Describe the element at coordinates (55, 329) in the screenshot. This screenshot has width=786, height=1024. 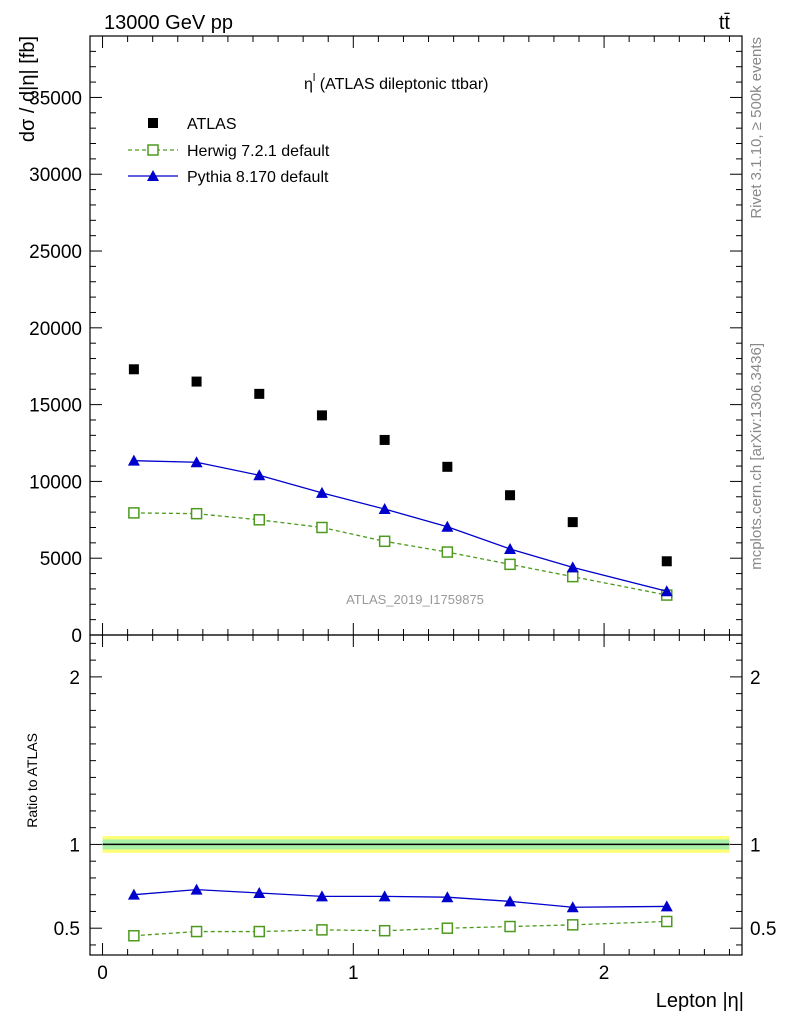
I see `main-y-tick-label: 20000` at that location.